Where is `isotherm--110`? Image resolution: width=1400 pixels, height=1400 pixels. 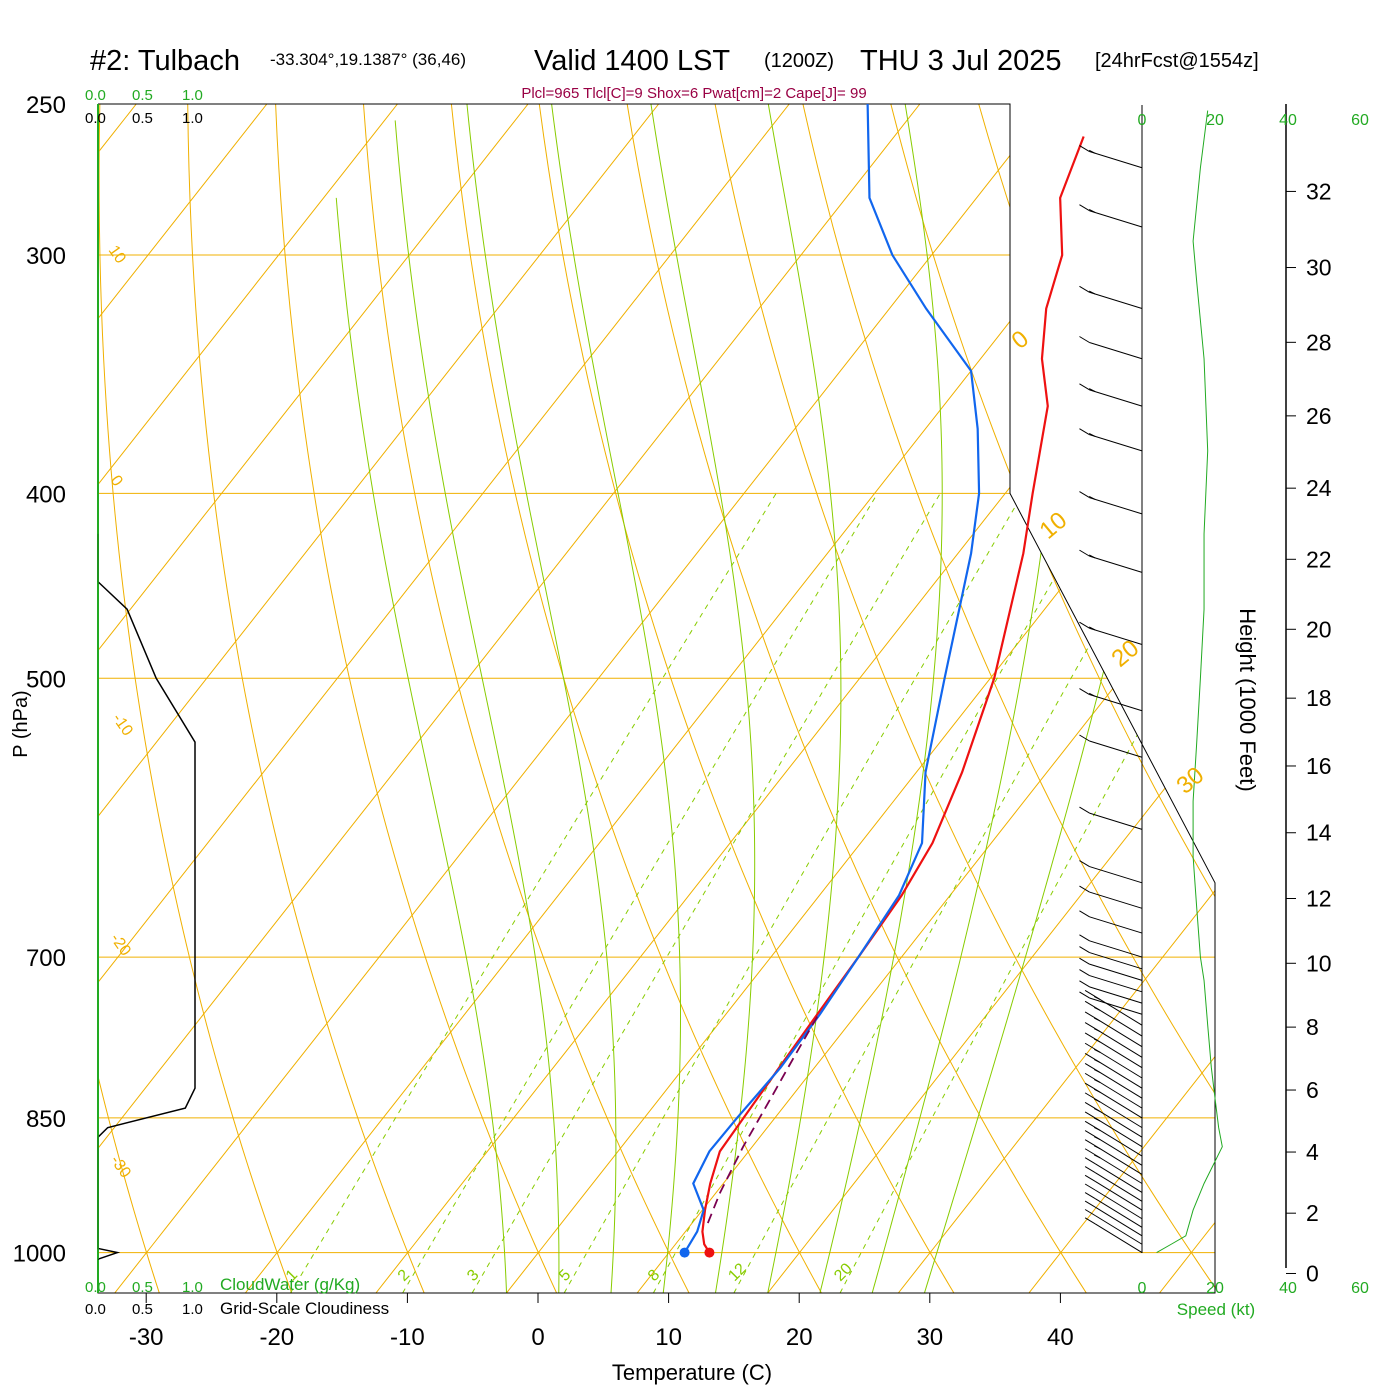
isotherm--110 is located at coordinates (3, 698).